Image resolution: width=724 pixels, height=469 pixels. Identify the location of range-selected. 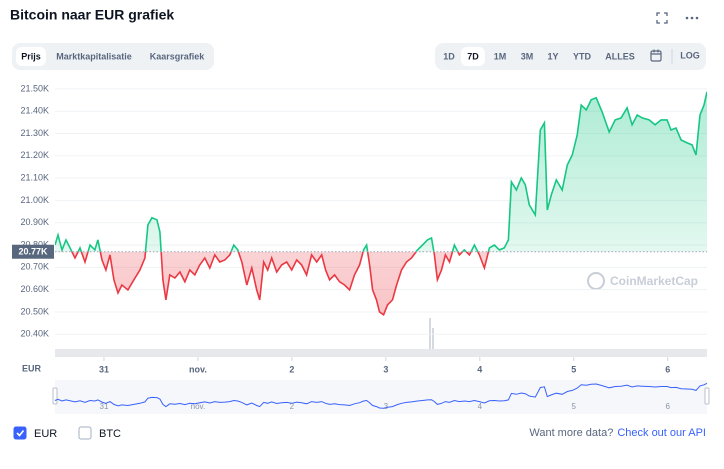
(473, 56).